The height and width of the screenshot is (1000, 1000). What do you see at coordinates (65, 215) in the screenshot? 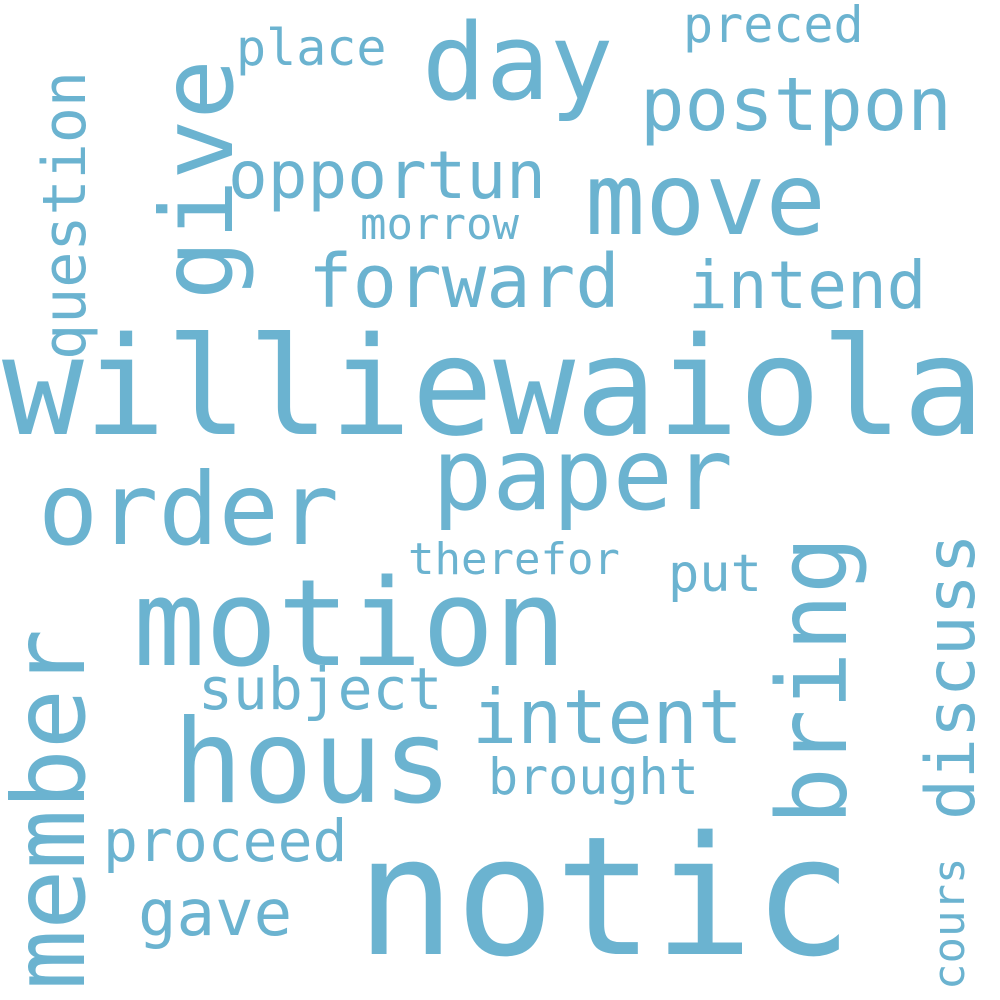
I see `word-question: question` at bounding box center [65, 215].